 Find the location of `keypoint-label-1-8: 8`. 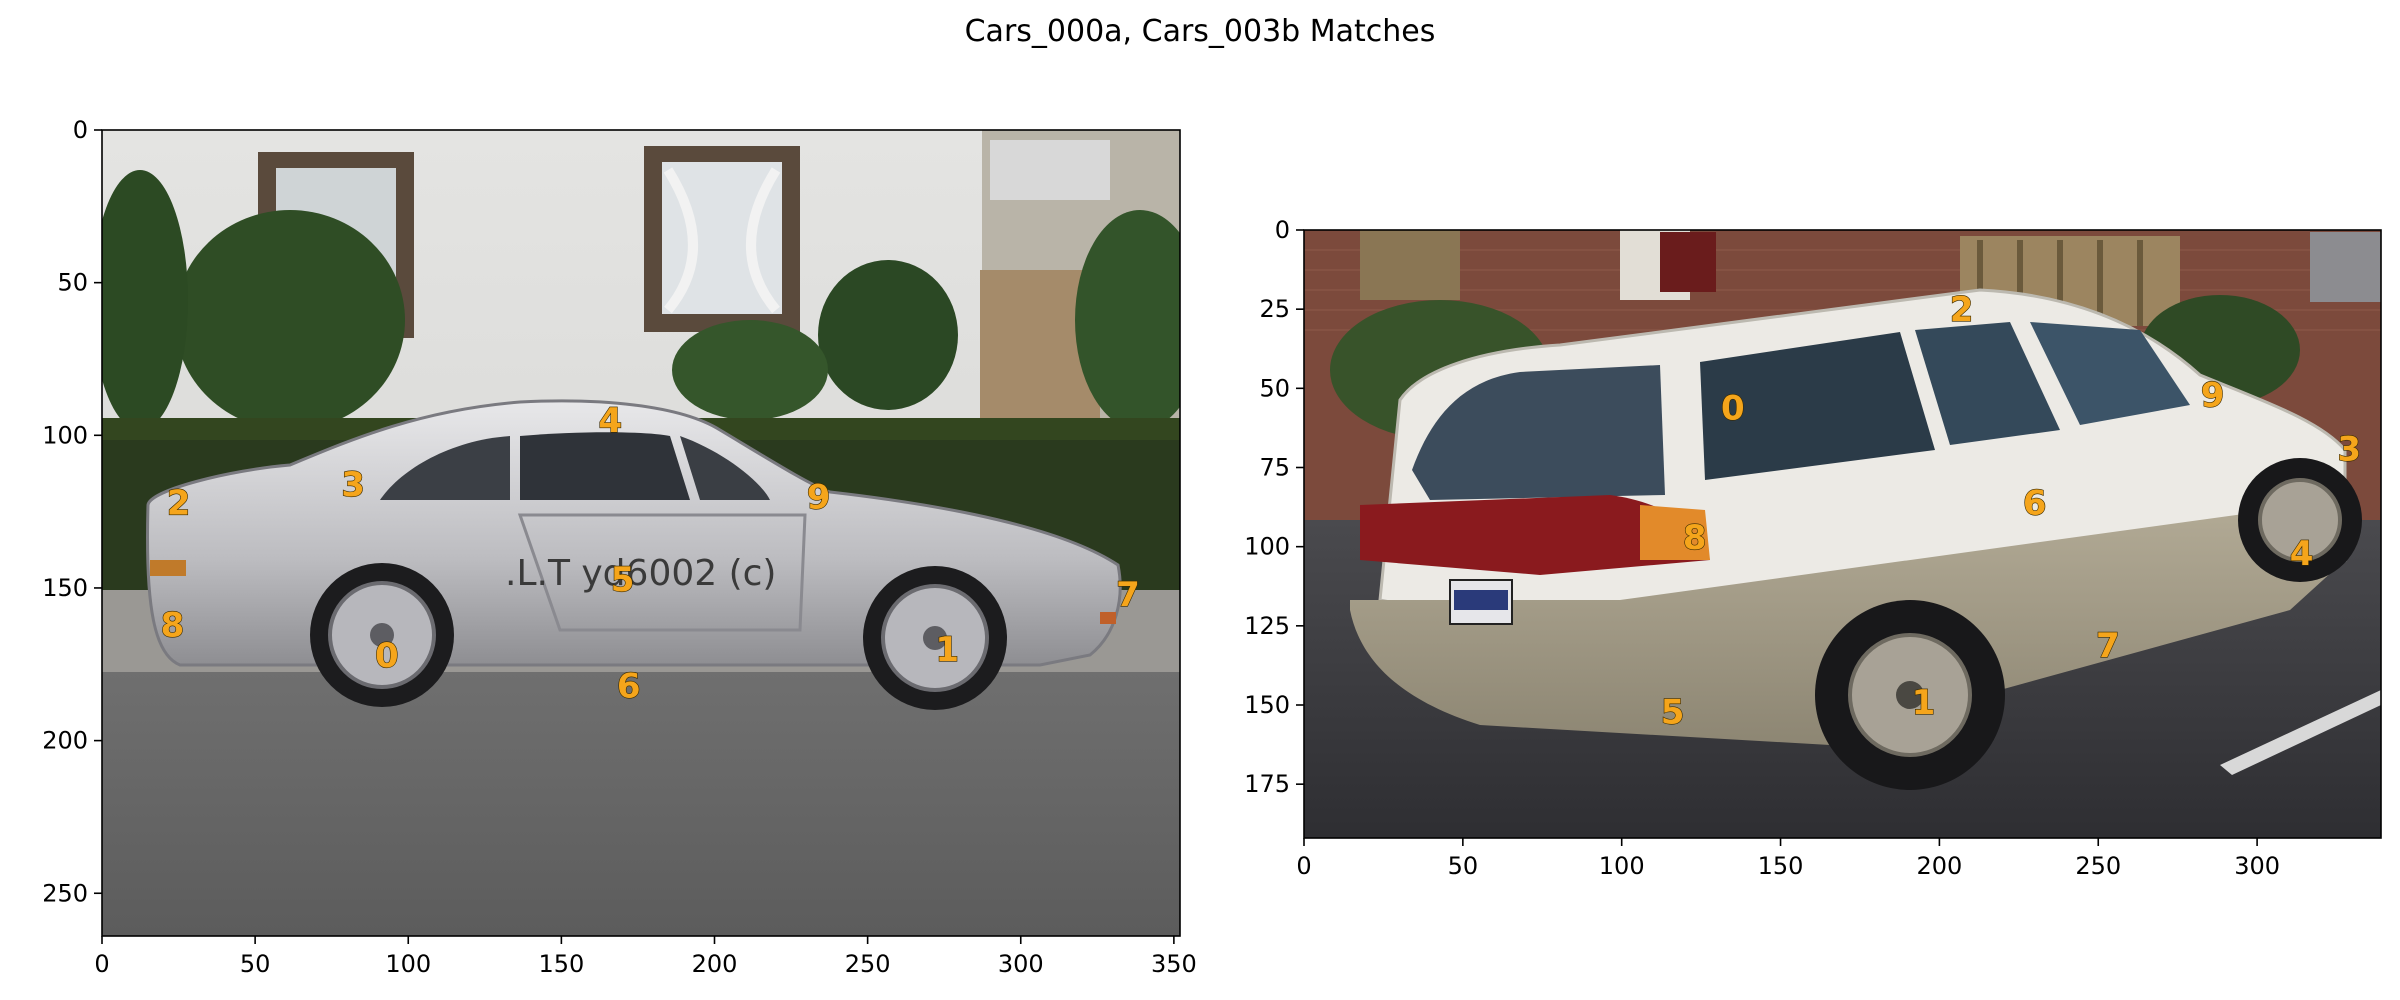

keypoint-label-1-8: 8 is located at coordinates (173, 626).